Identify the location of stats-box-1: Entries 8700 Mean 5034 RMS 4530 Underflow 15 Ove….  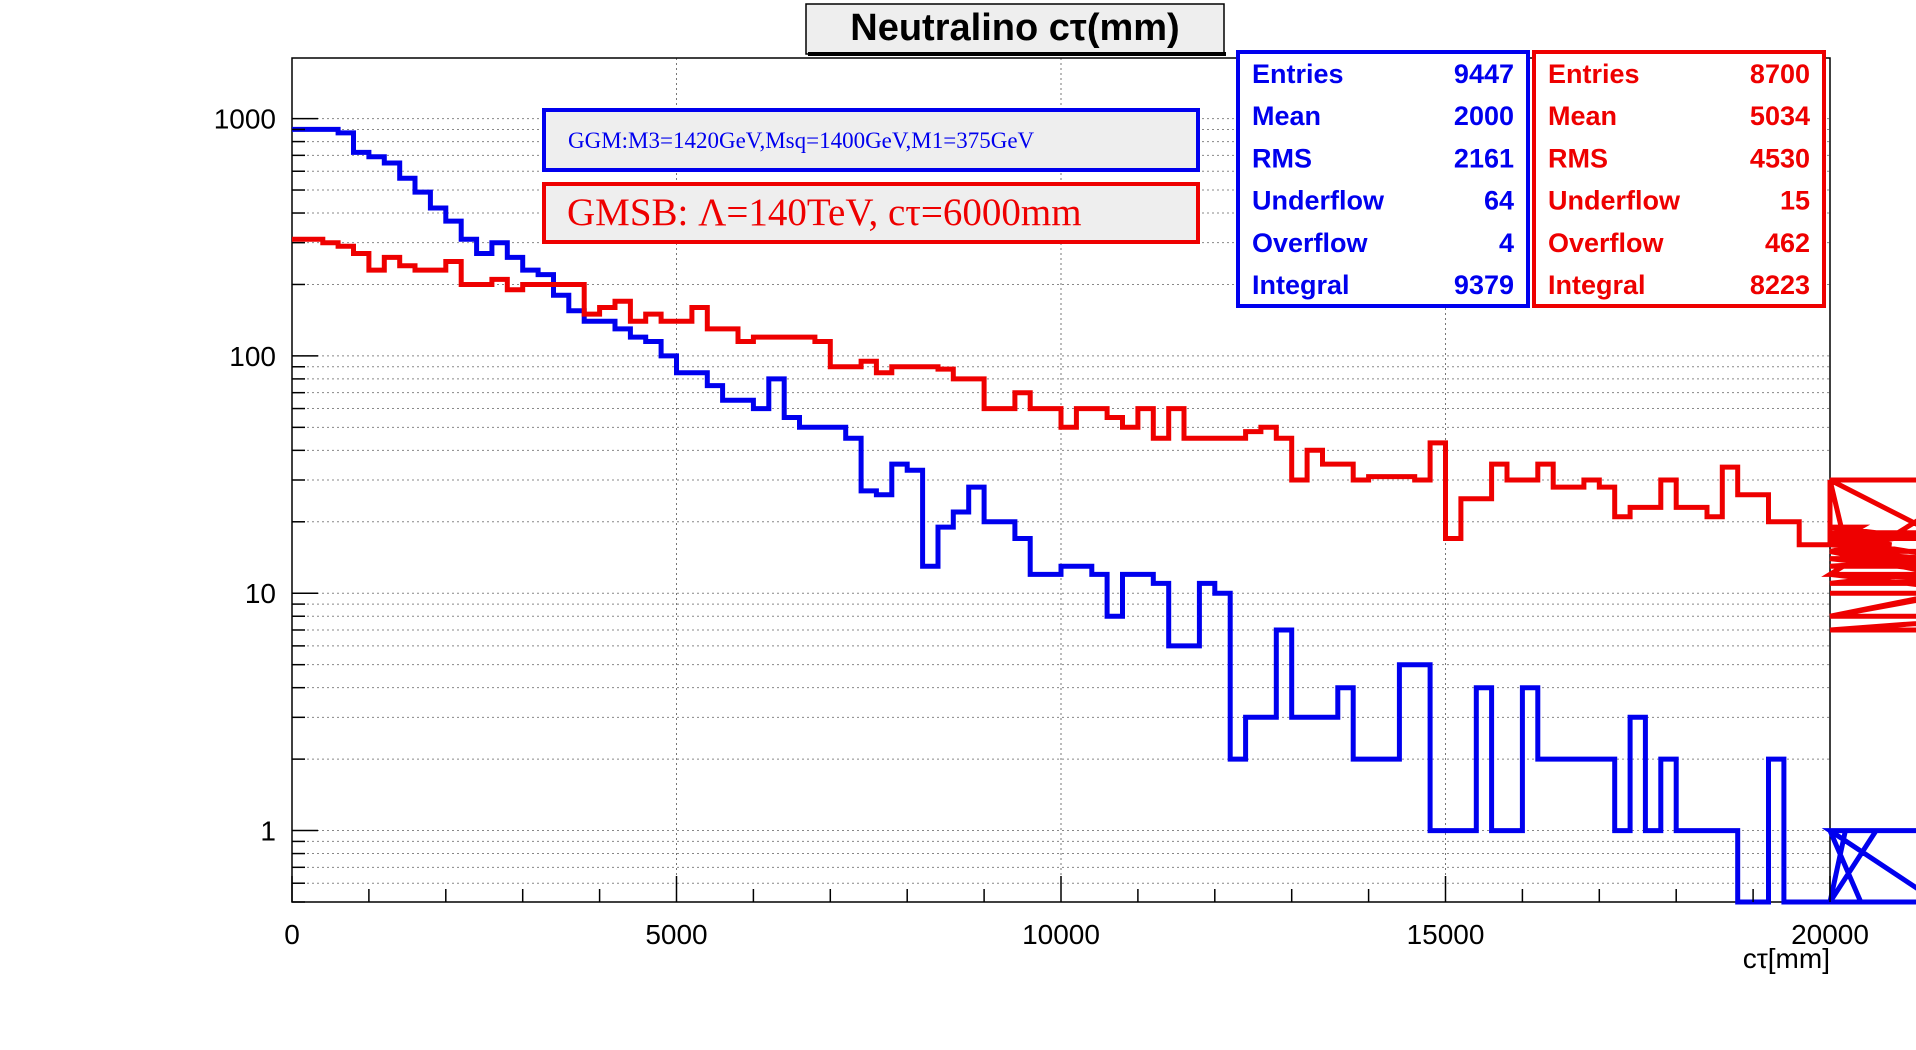
(1679, 179).